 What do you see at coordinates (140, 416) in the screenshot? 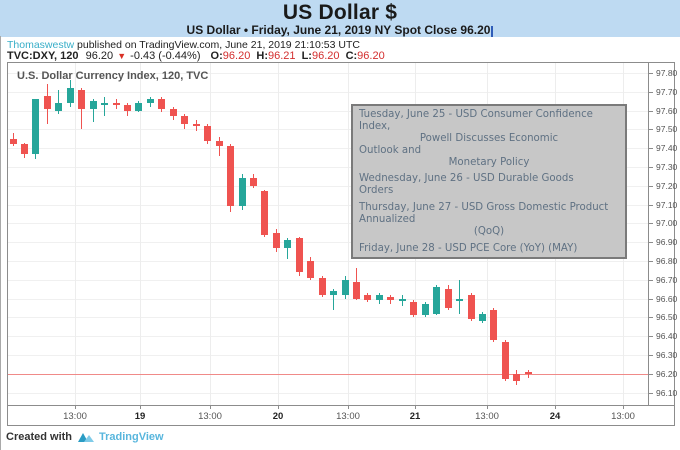
I see `time-tick-label: 19` at bounding box center [140, 416].